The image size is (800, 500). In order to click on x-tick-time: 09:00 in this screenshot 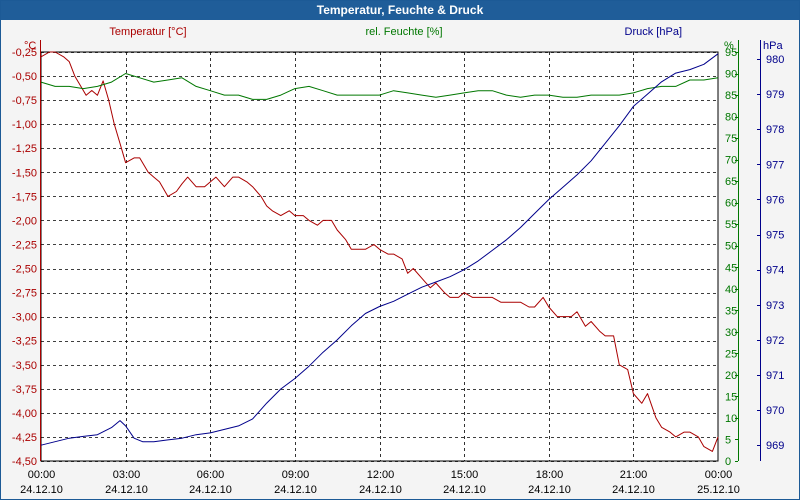, I will do `click(296, 475)`.